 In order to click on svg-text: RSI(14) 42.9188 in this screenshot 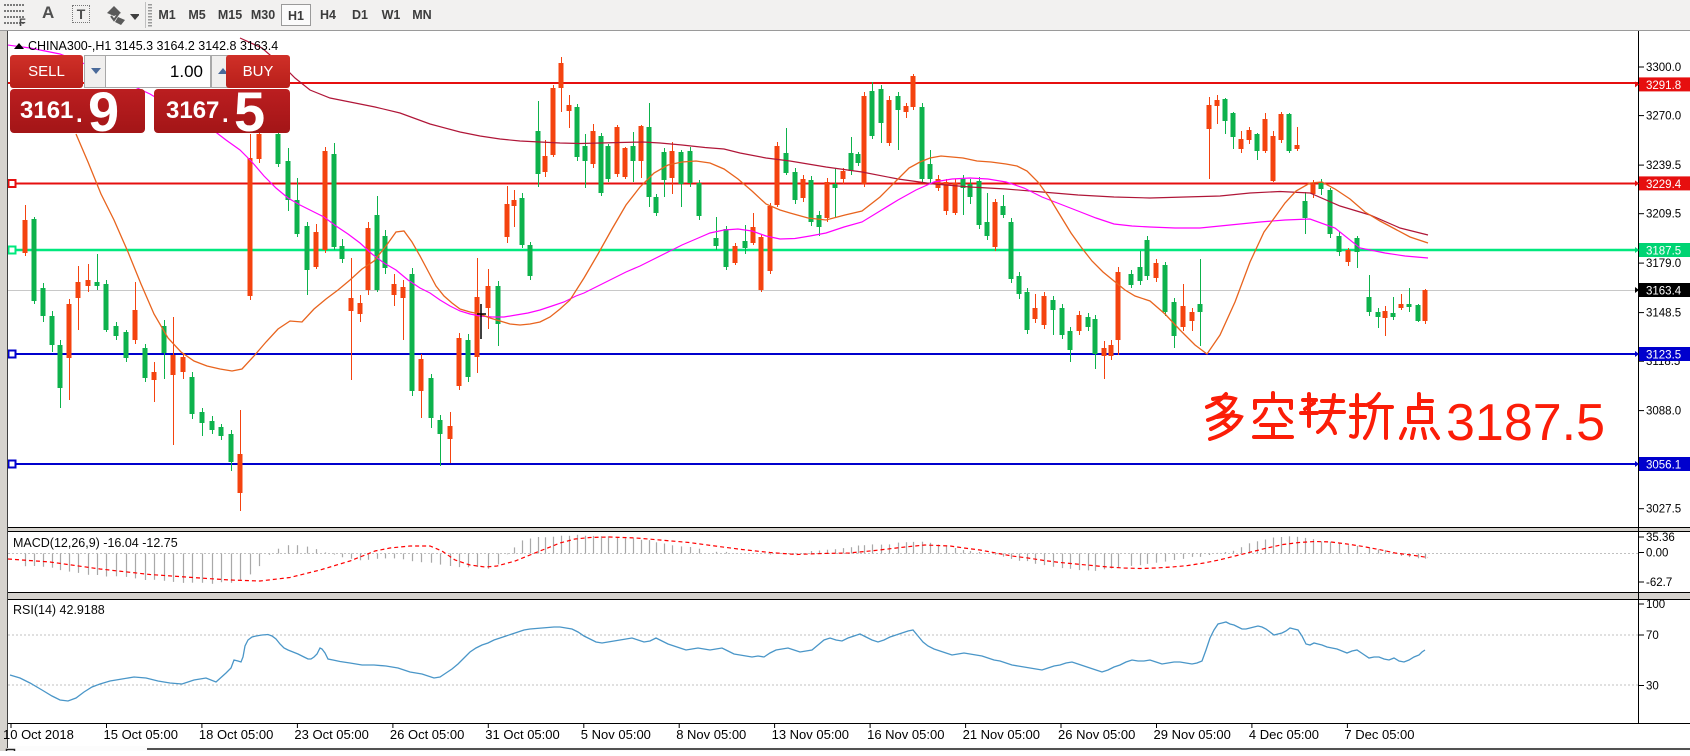, I will do `click(59, 610)`.